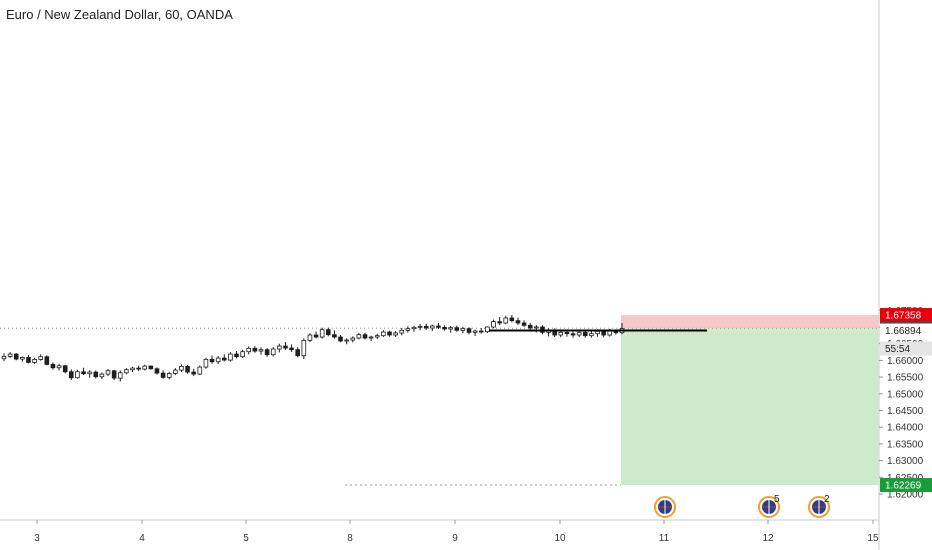 The image size is (932, 550). Describe the element at coordinates (906, 485) in the screenshot. I see `target-price-tag-bg` at that location.